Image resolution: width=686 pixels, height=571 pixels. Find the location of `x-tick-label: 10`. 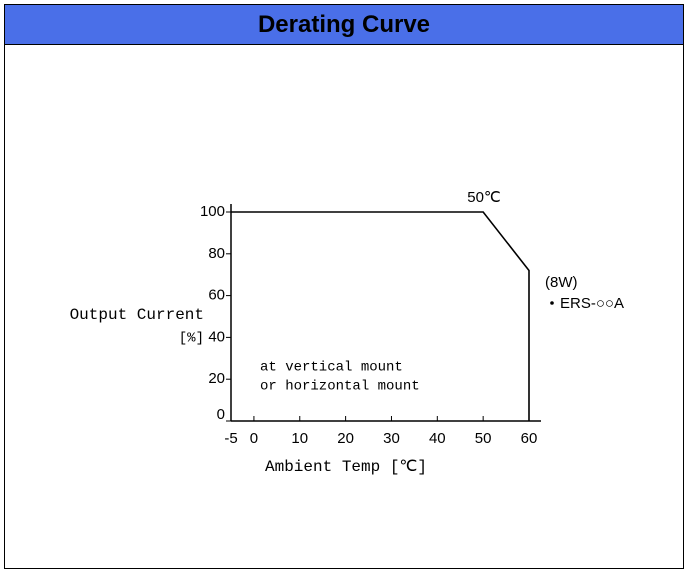

x-tick-label: 10 is located at coordinates (299, 438).